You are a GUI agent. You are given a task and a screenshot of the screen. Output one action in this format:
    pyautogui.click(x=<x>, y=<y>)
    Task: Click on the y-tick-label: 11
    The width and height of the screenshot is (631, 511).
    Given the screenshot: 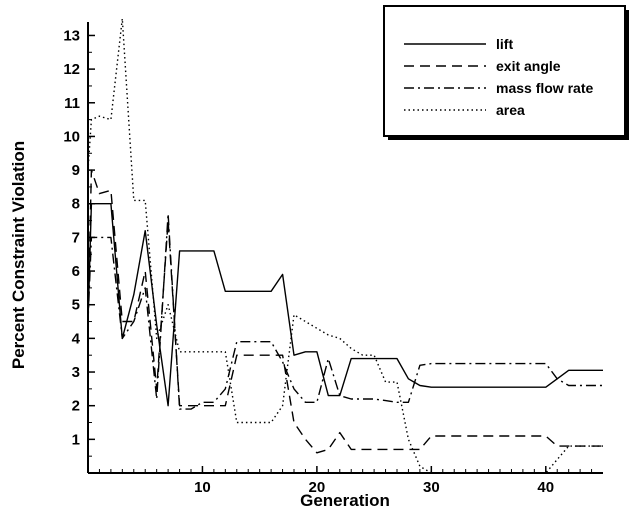 What is the action you would take?
    pyautogui.click(x=72, y=103)
    